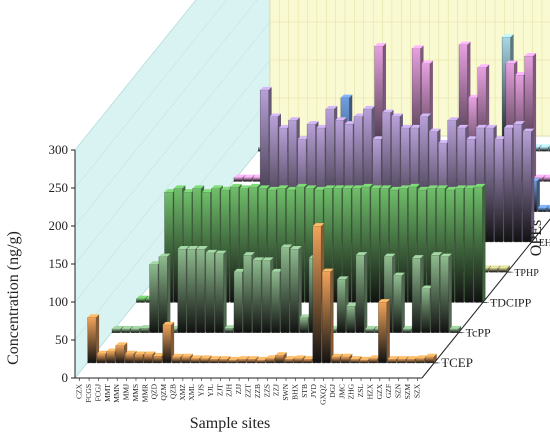 The height and width of the screenshot is (439, 550). Describe the element at coordinates (191, 392) in the screenshot. I see `x-tick-label: XML` at that location.